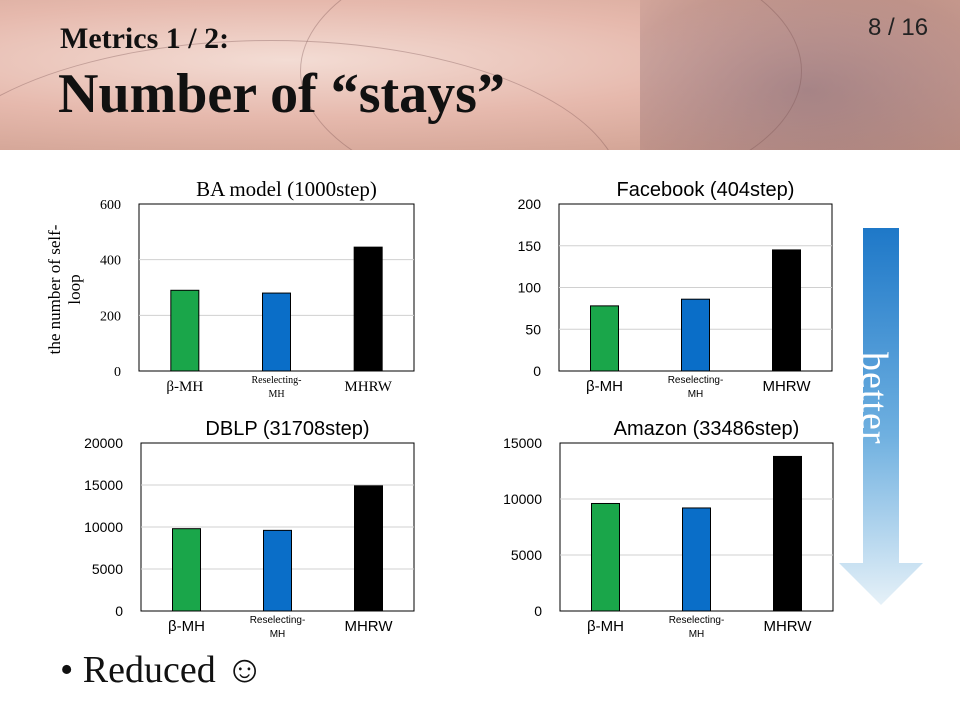  I want to click on y-axis-label: the number of self-loop, so click(64, 289).